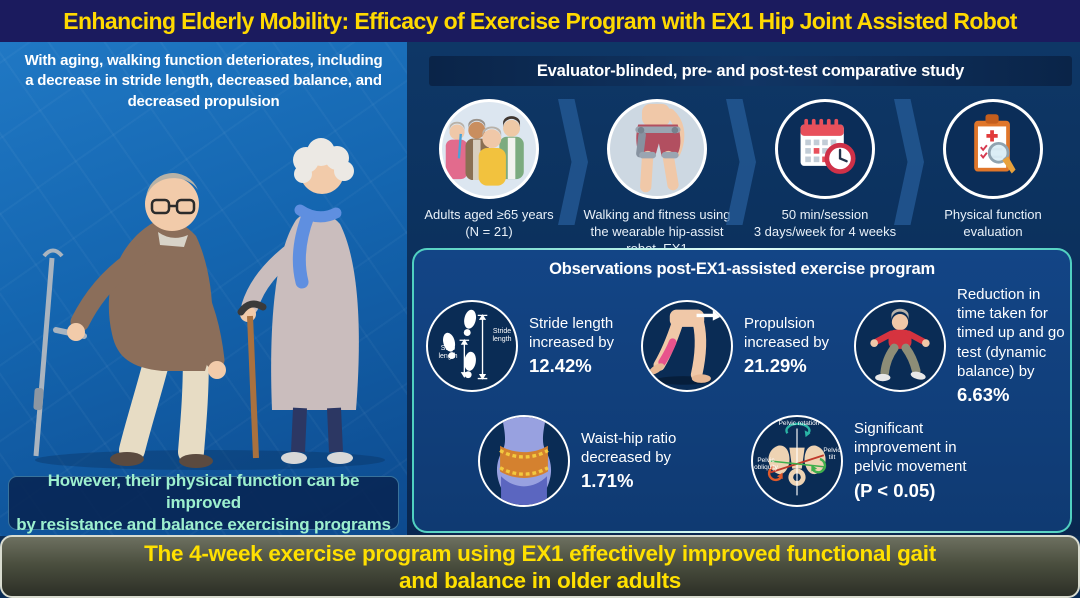 The image size is (1080, 598). I want to click on step-length-label: Step length, so click(448, 352).